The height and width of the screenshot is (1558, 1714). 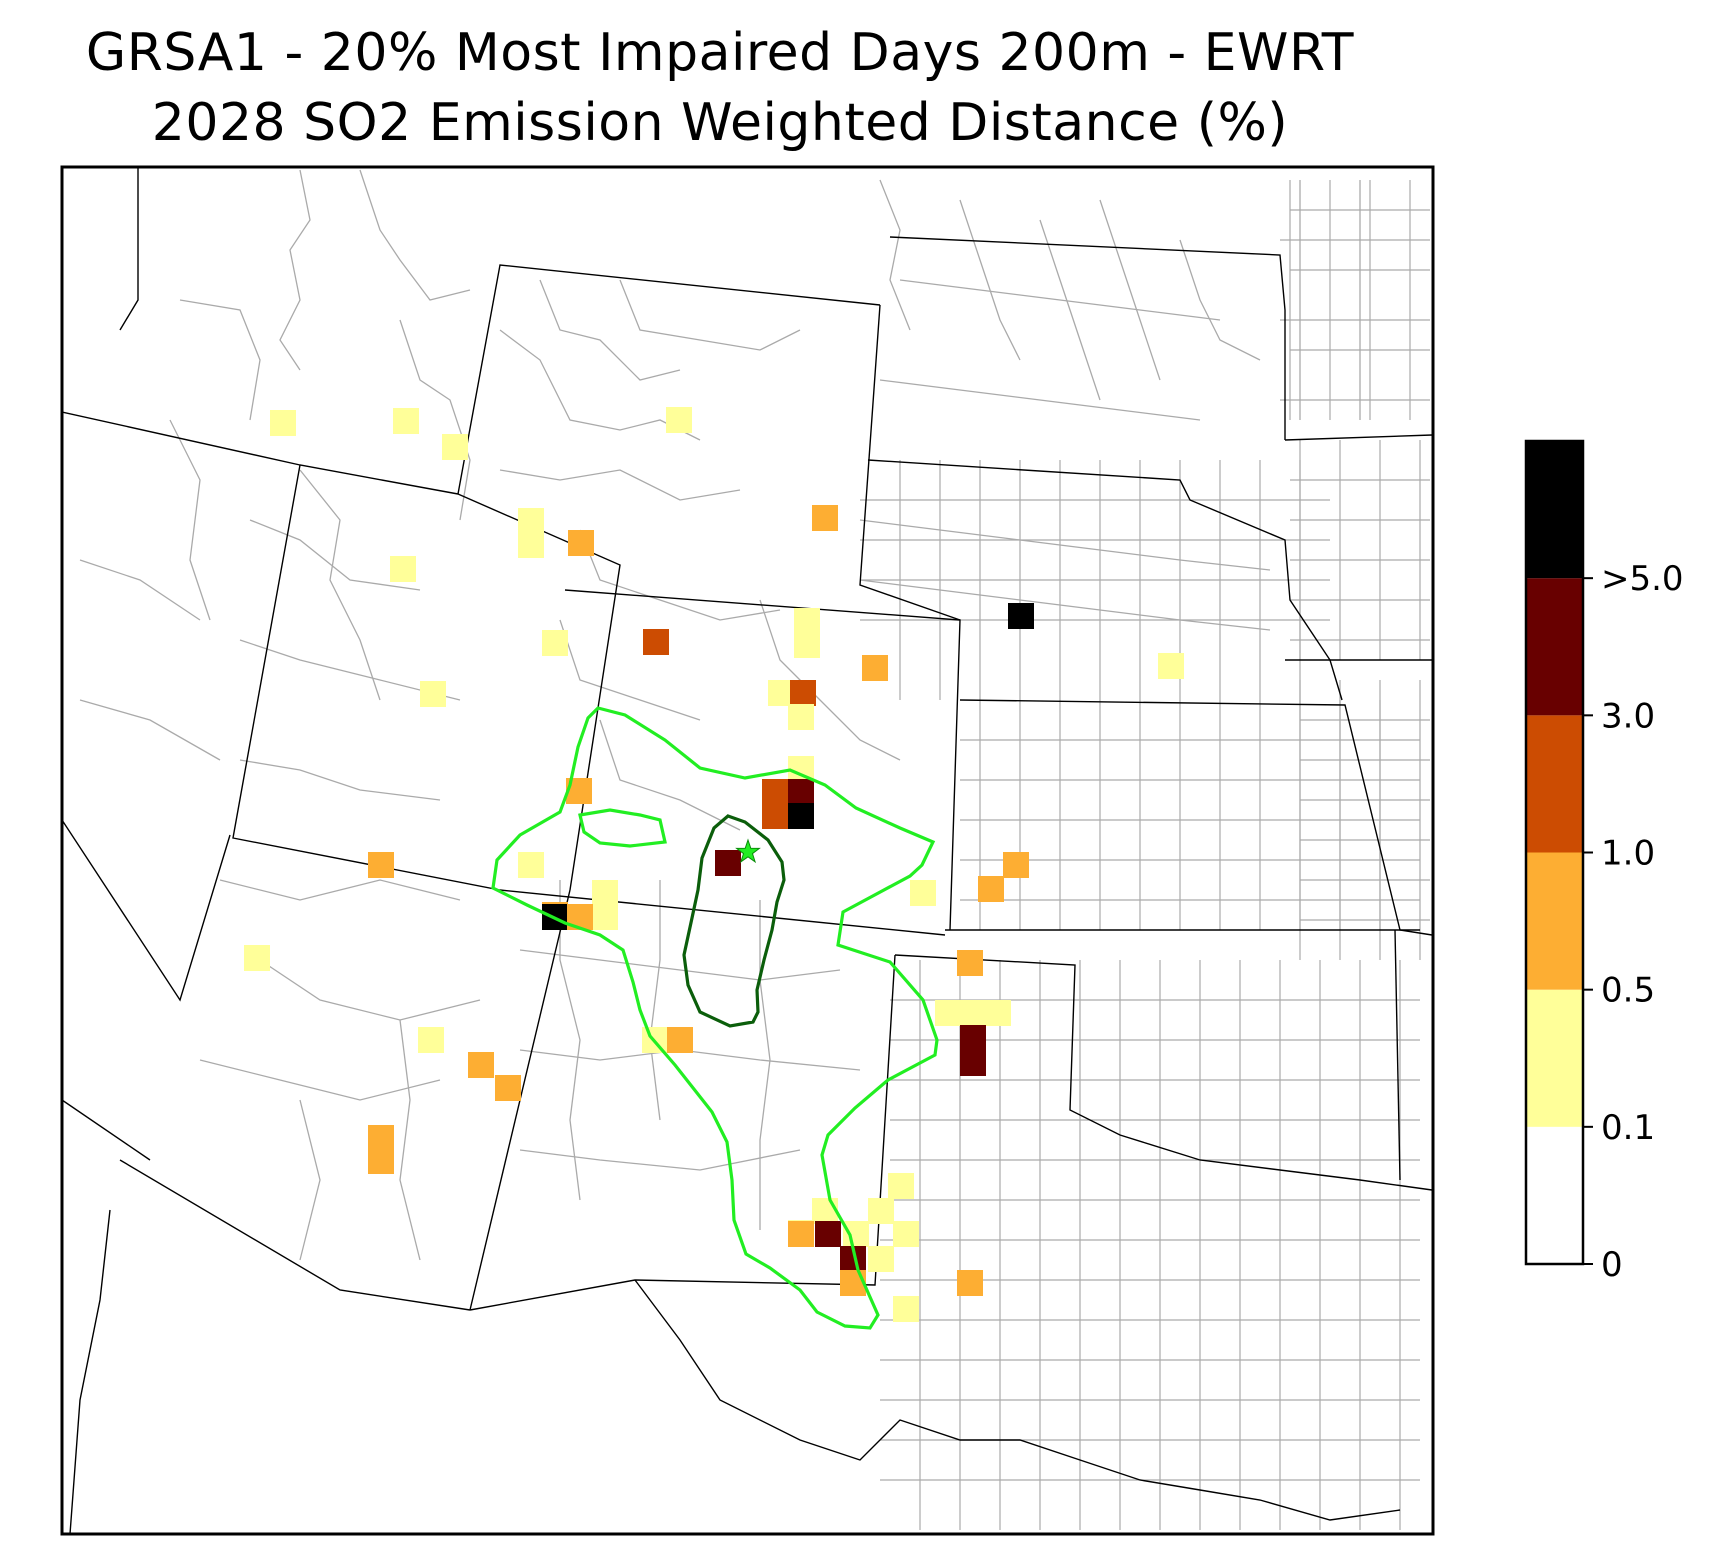 I want to click on outer-contour-island, so click(x=622, y=828).